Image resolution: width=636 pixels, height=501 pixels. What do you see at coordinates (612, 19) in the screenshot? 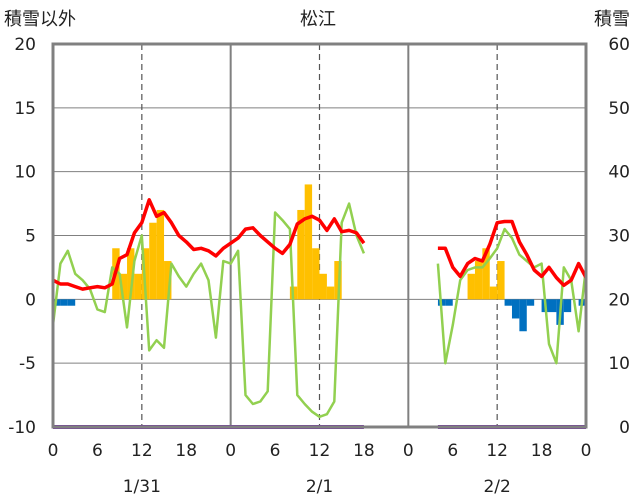
I see `right-axis-title: 積雪` at bounding box center [612, 19].